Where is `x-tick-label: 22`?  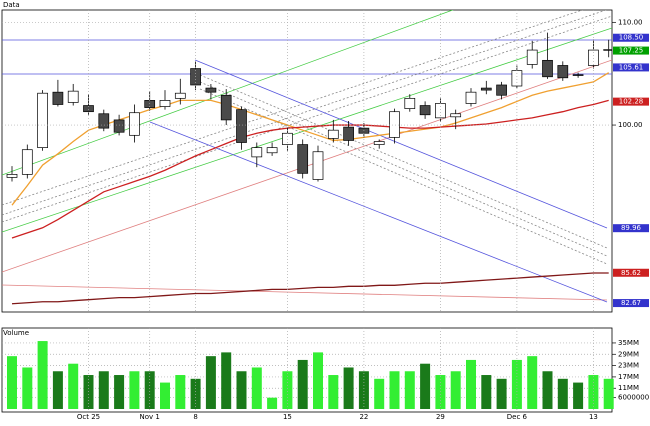
x-tick-label: 22 is located at coordinates (363, 417).